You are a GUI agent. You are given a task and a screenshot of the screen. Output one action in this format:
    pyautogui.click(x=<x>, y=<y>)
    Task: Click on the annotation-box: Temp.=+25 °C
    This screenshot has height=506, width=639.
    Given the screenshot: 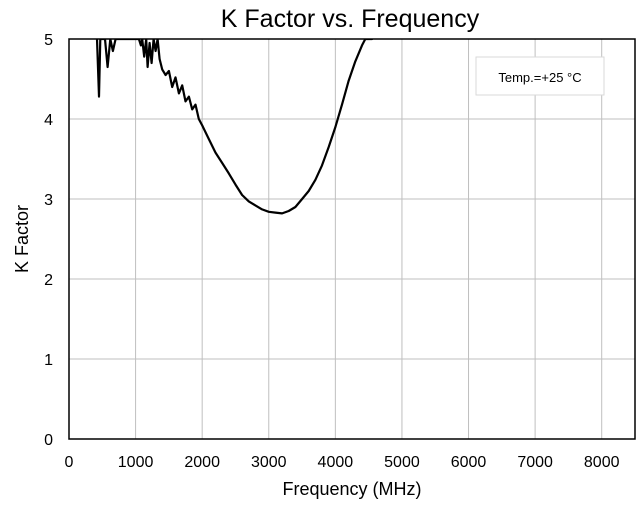 What is the action you would take?
    pyautogui.click(x=540, y=76)
    